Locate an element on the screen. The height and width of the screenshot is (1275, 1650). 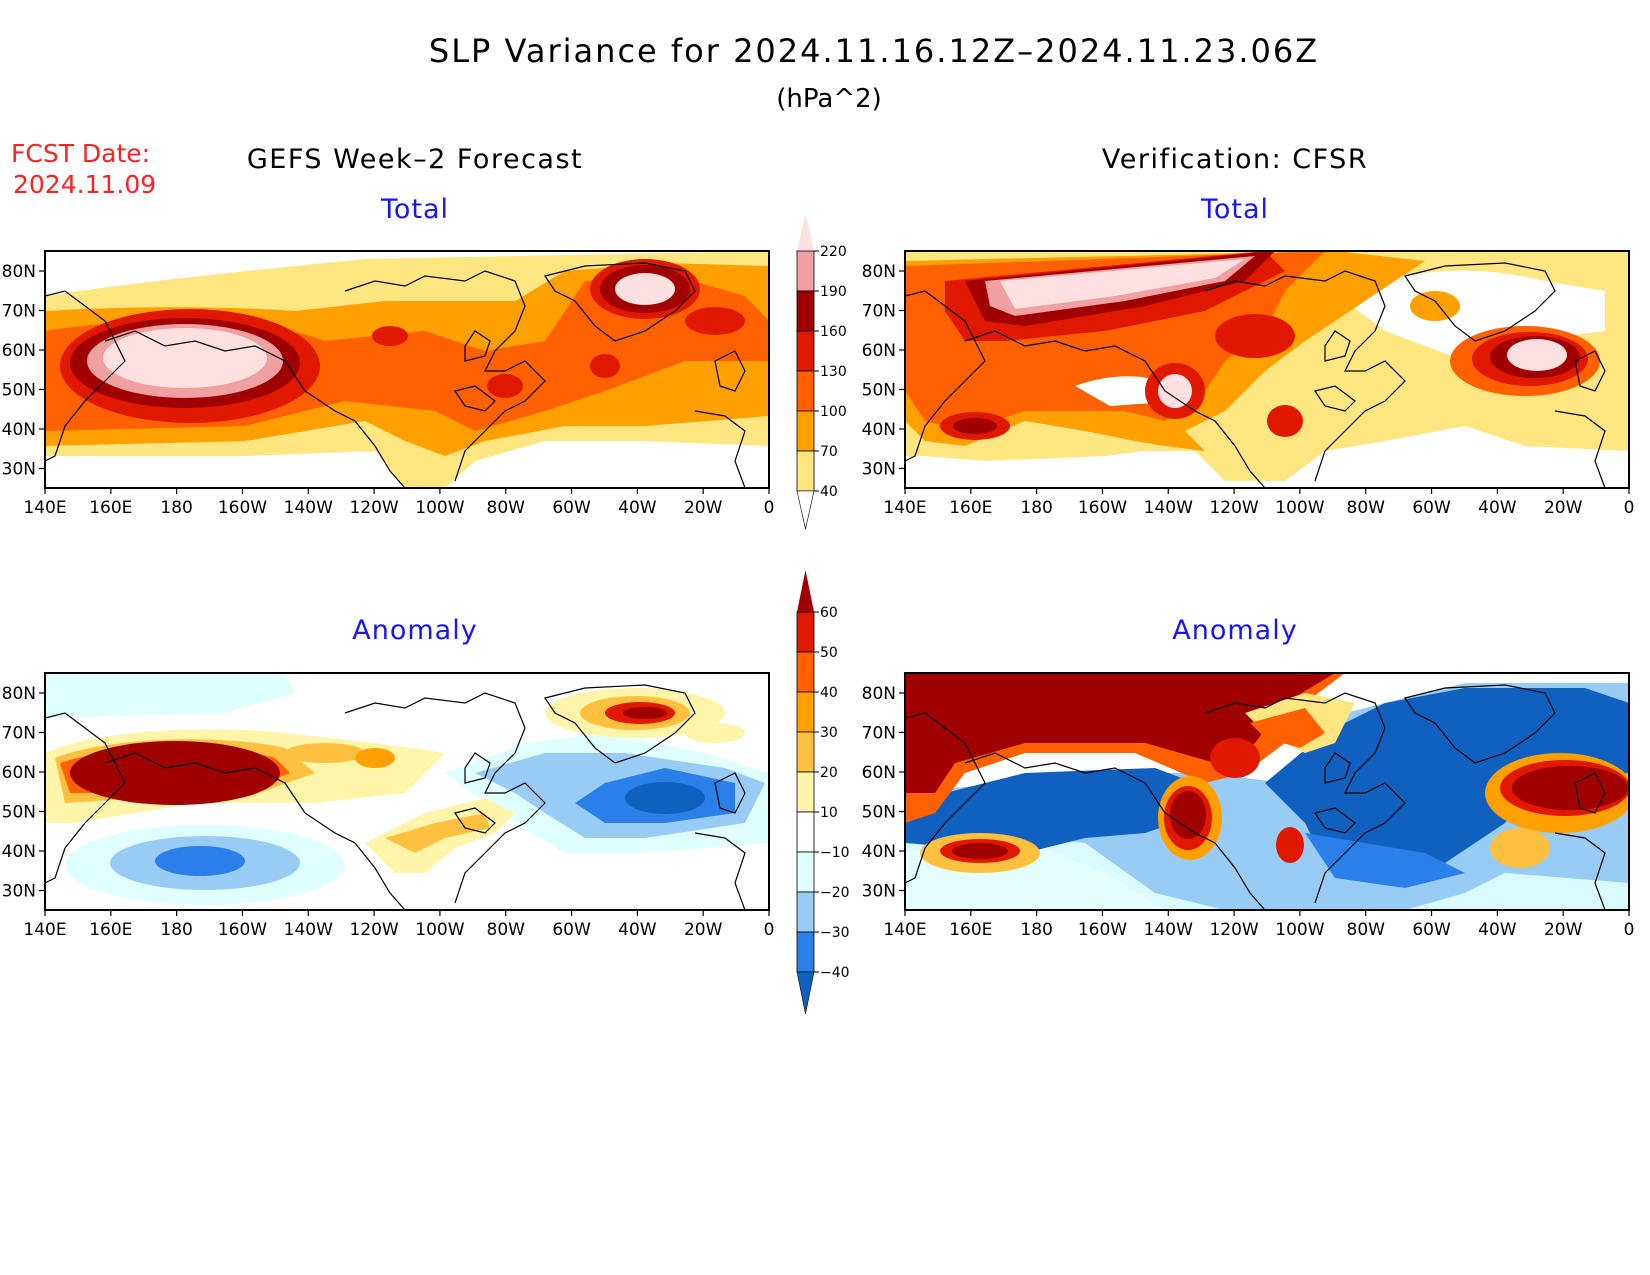
forecast-column-header: GEFS Week–2 Forecast is located at coordinates (415, 159).